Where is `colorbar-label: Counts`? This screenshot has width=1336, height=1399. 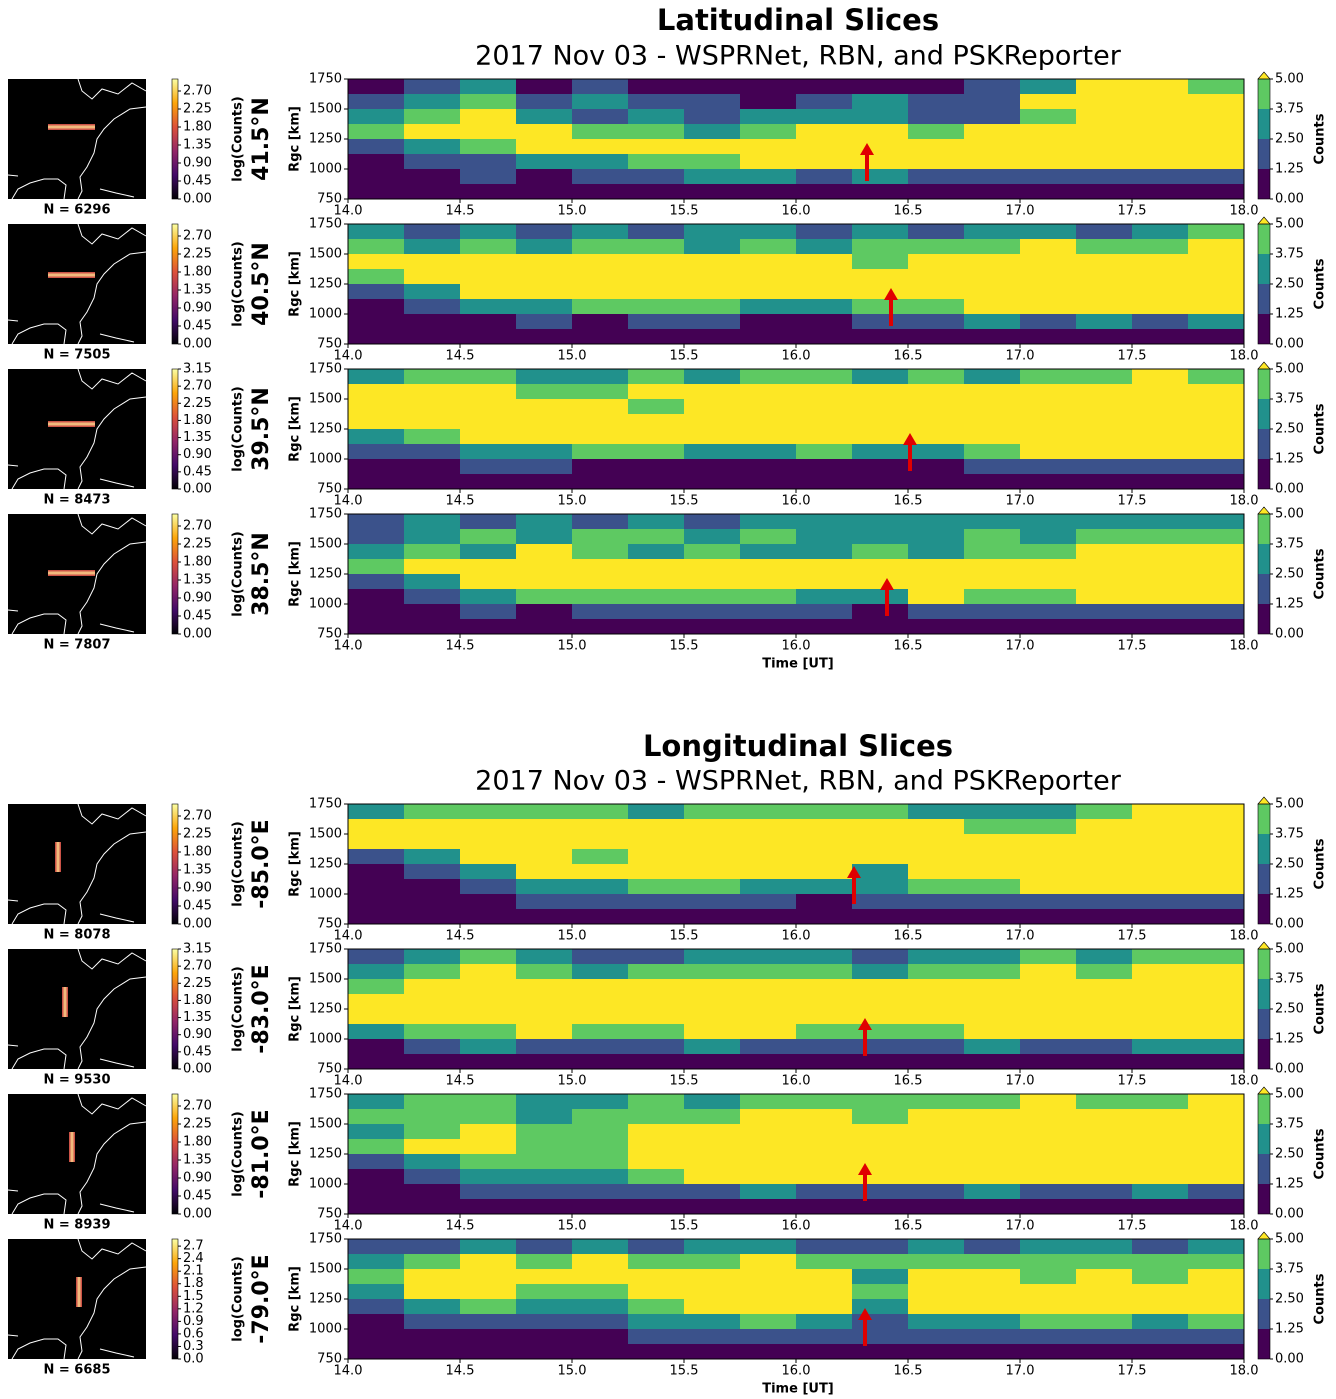
colorbar-label: Counts is located at coordinates (1320, 573).